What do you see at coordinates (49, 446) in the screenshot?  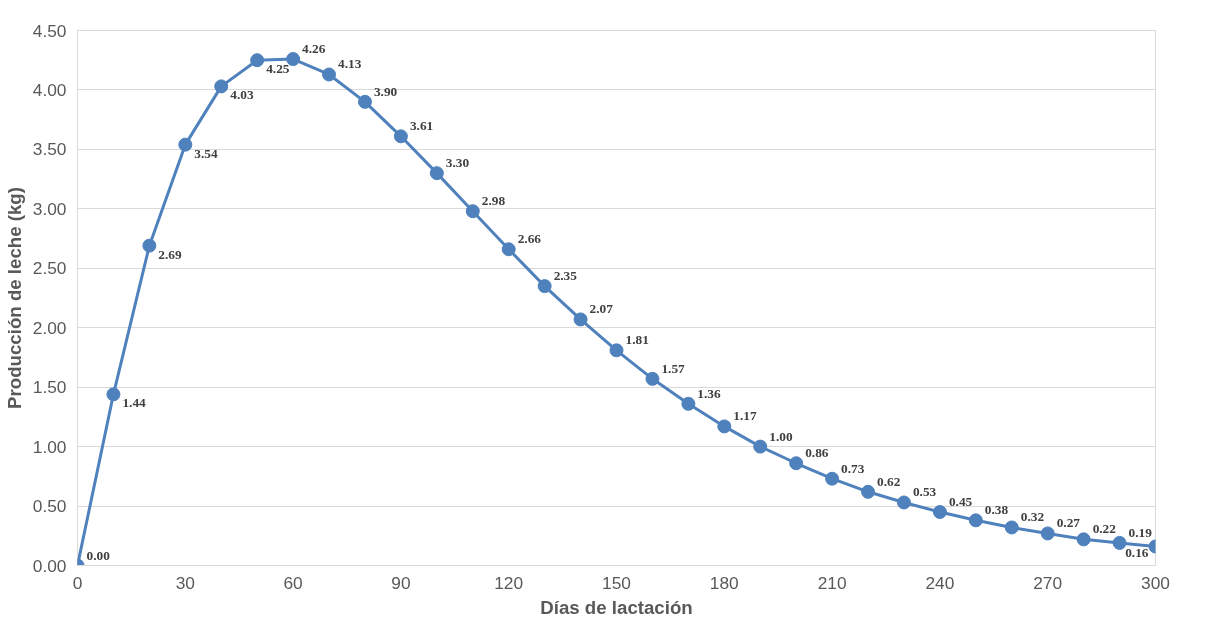 I see `y-tick-label: 1.00` at bounding box center [49, 446].